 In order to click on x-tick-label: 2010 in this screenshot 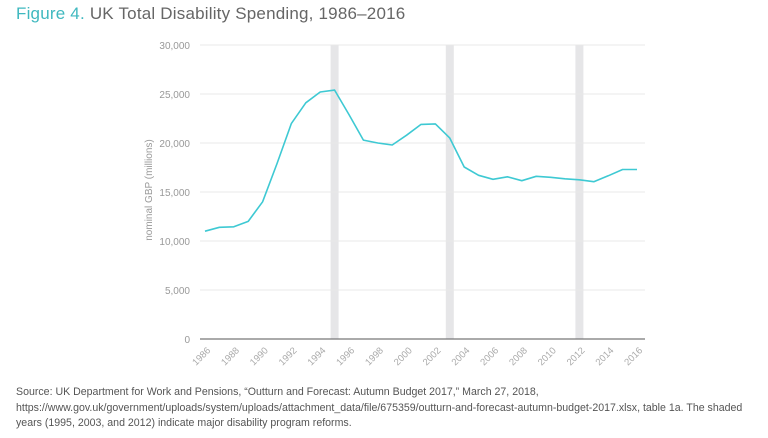, I will do `click(547, 356)`.